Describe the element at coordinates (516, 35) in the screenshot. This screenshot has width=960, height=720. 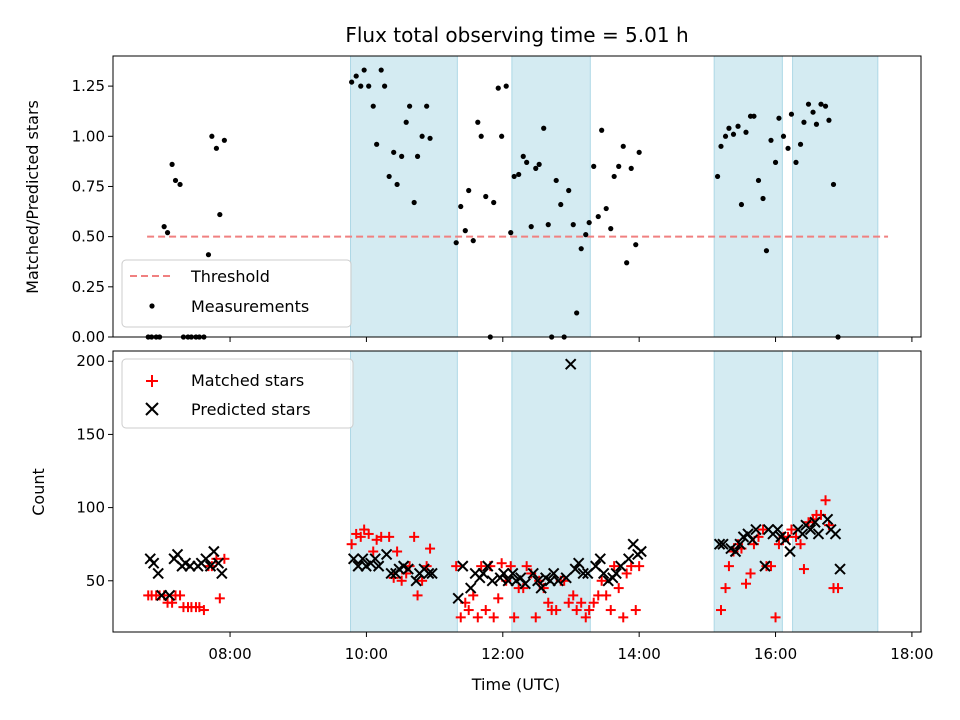
I see `chart-title: Flux total observing time = 5.01 h` at that location.